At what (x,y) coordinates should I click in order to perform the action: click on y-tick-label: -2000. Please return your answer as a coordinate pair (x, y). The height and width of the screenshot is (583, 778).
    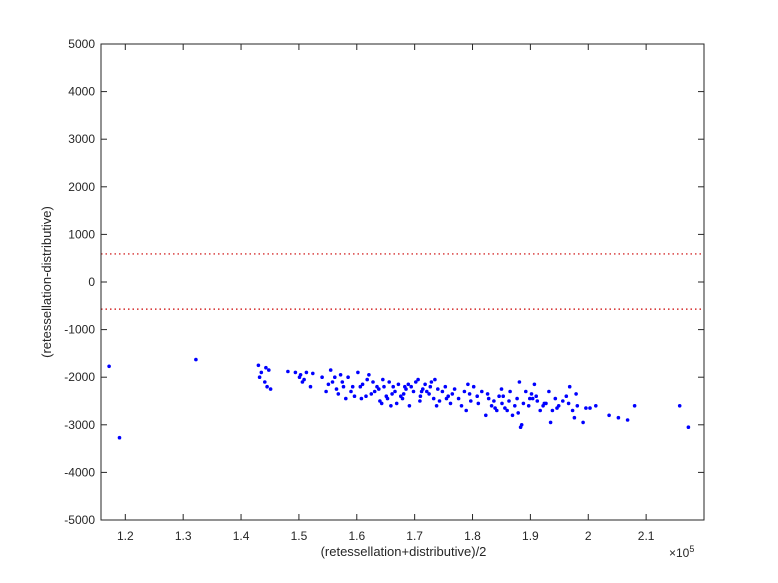
    Looking at the image, I should click on (79, 377).